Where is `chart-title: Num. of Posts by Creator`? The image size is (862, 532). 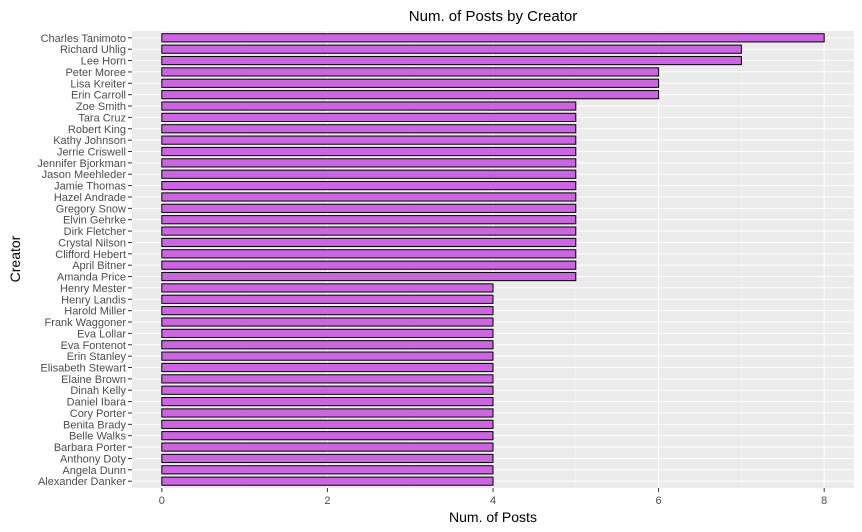
chart-title: Num. of Posts by Creator is located at coordinates (493, 16).